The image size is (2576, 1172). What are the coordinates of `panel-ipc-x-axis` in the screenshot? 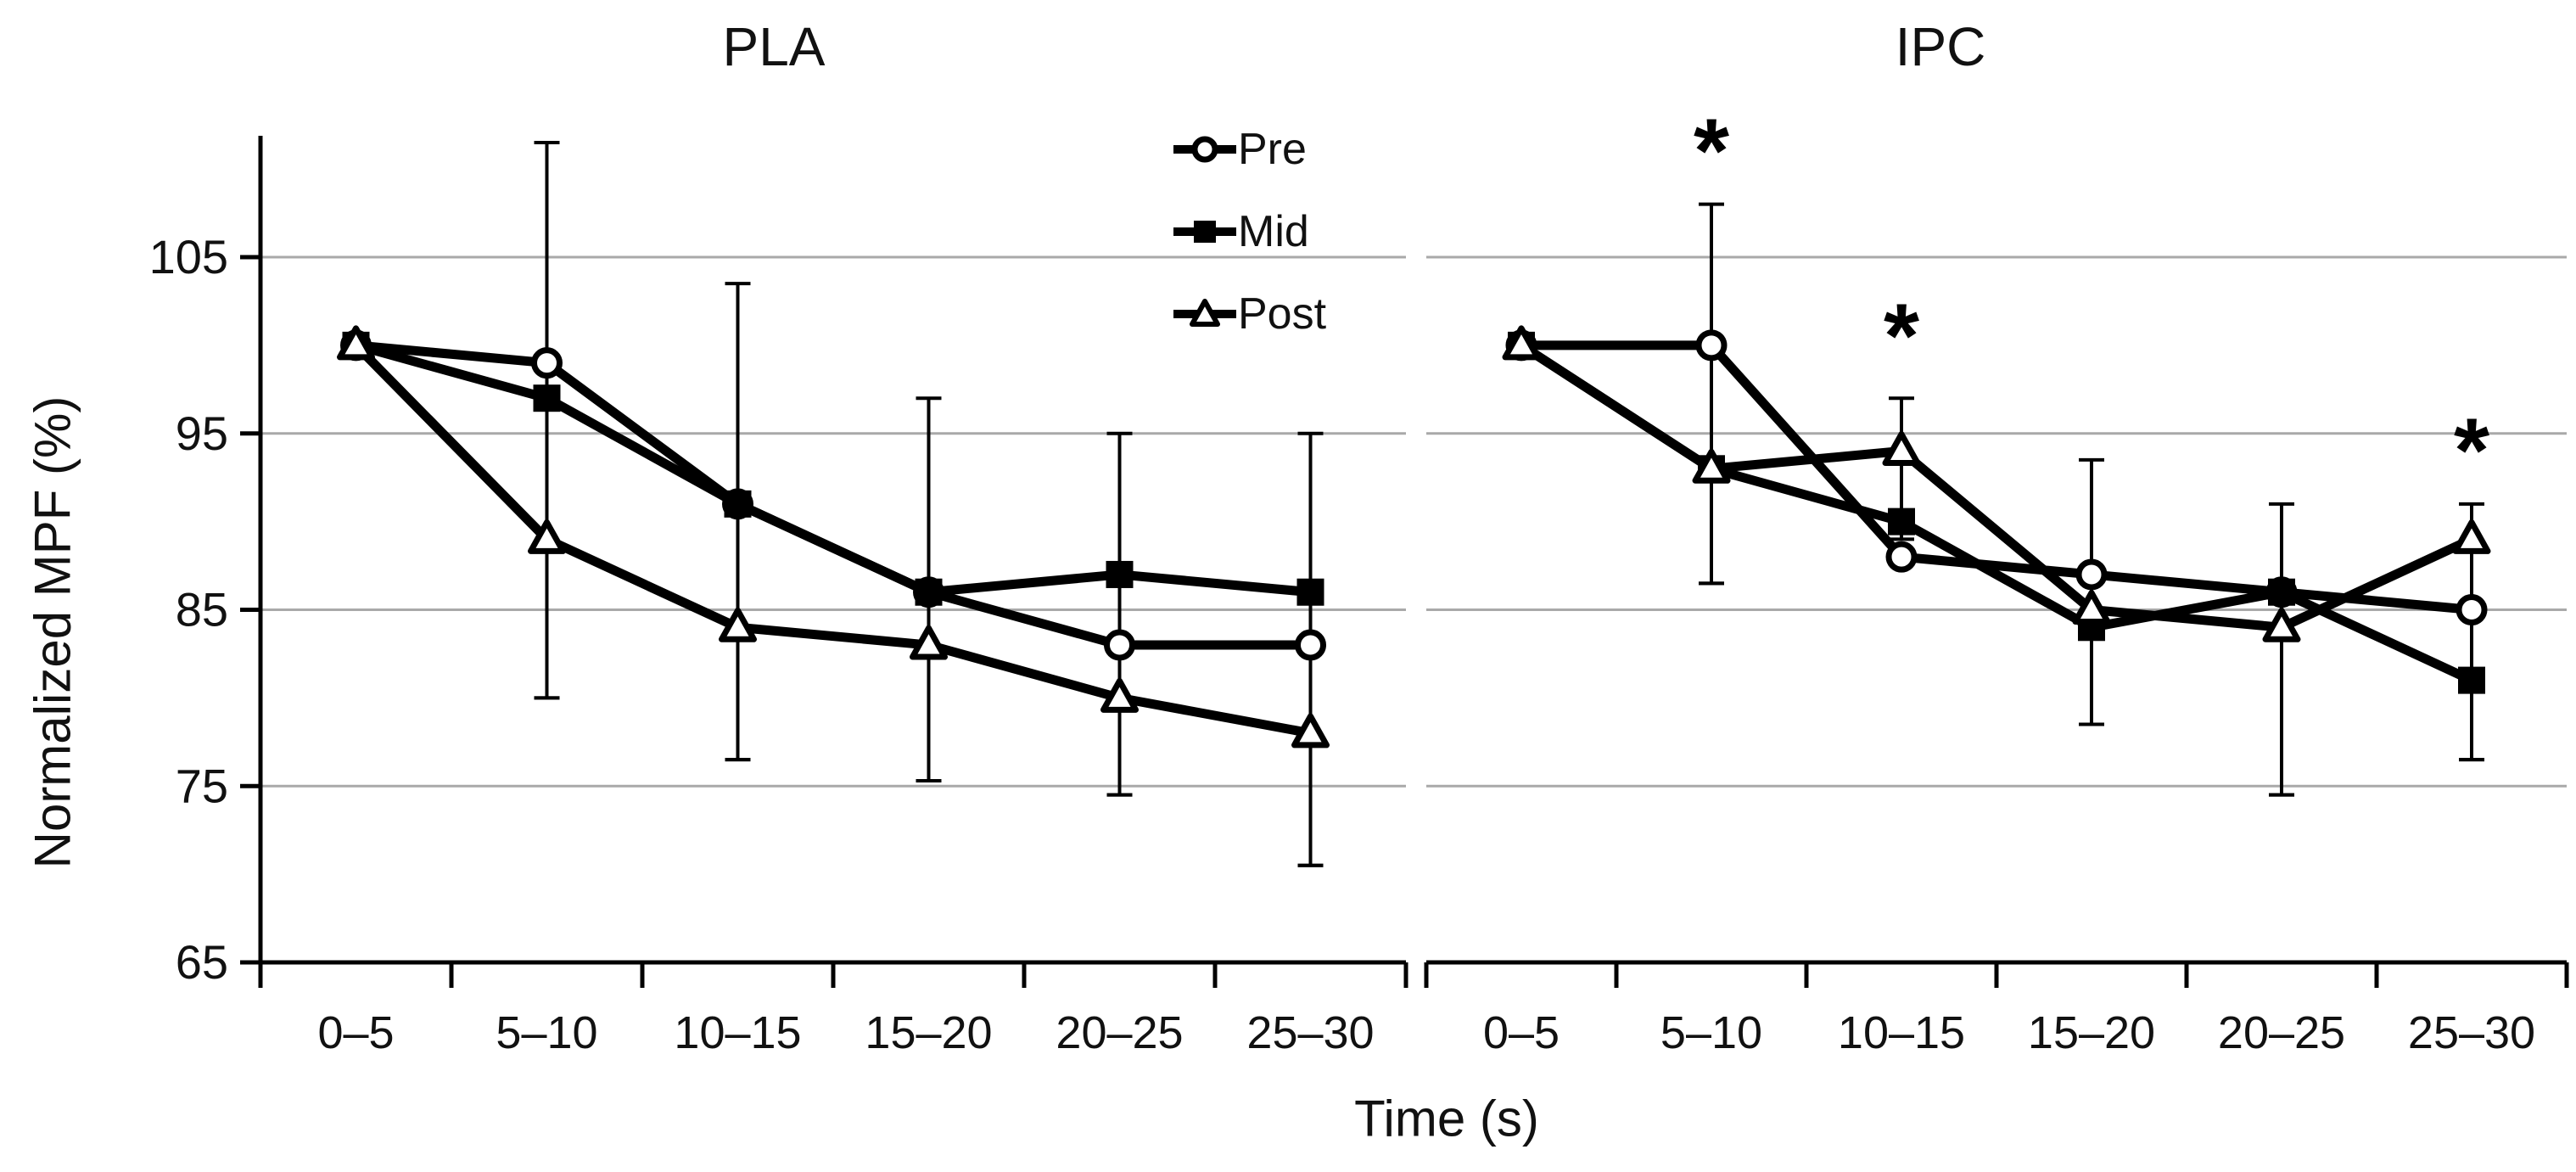 It's located at (1997, 974).